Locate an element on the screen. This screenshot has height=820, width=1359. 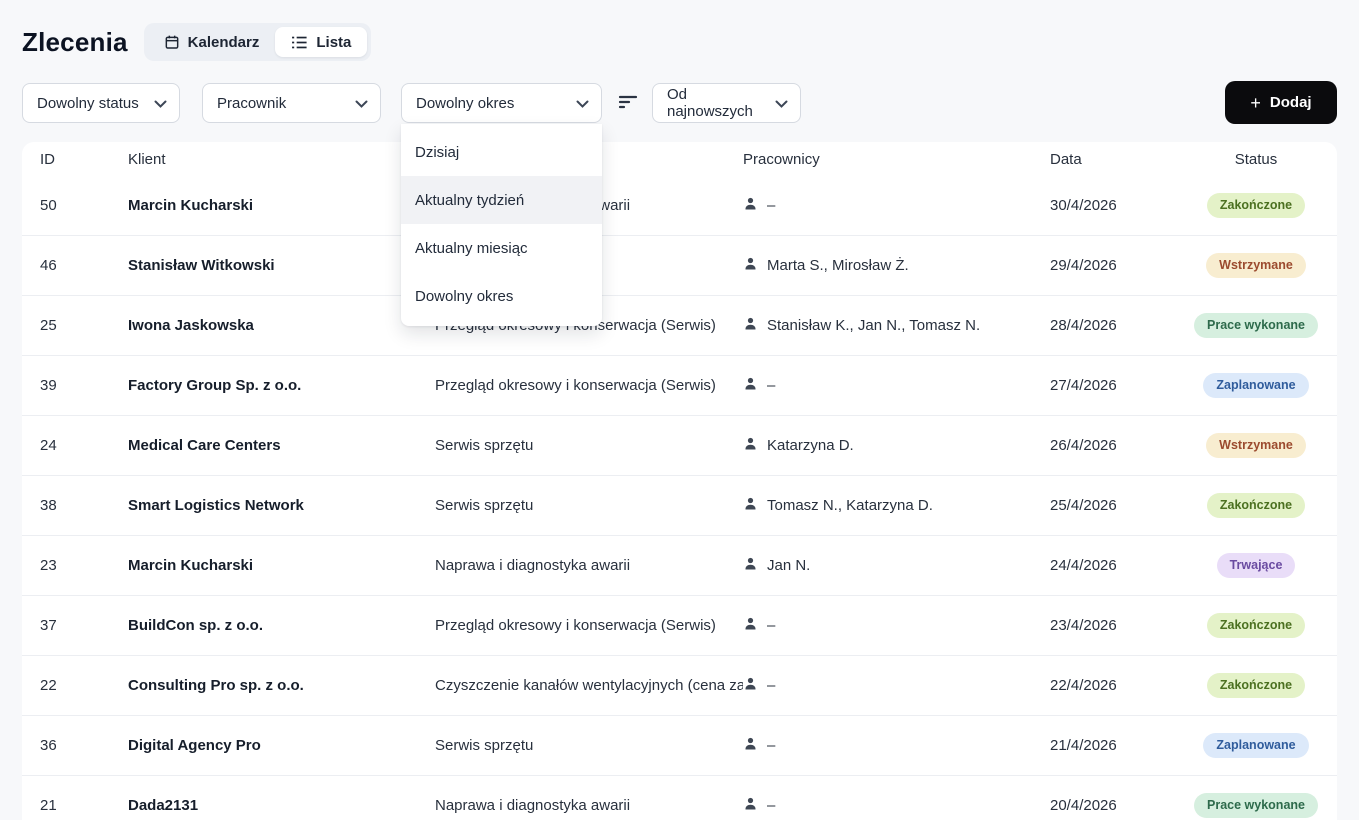
order-id: 37 is located at coordinates (48, 625).